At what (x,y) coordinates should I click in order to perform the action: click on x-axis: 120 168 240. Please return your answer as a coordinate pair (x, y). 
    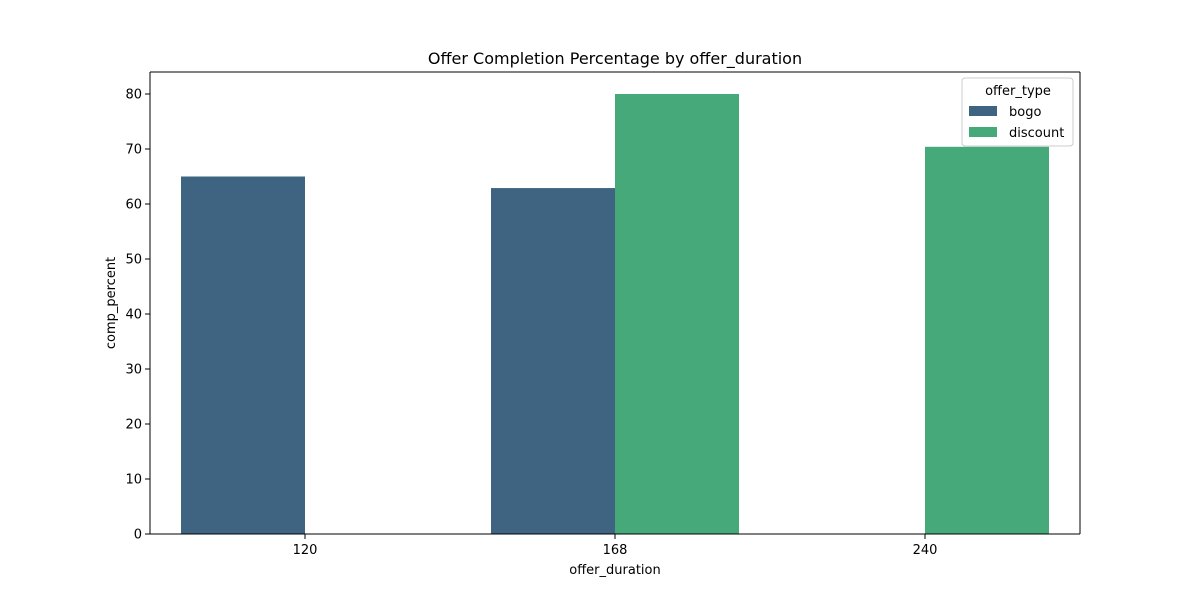
    Looking at the image, I should click on (615, 546).